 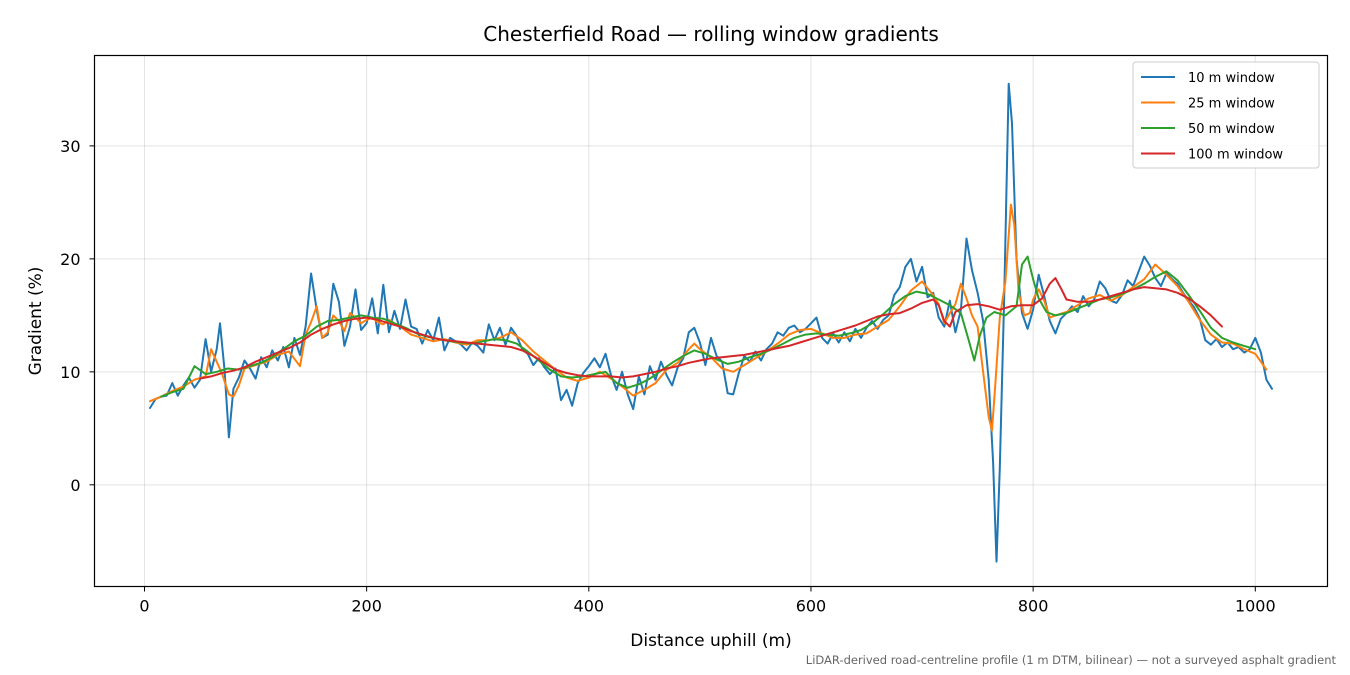 What do you see at coordinates (1235, 155) in the screenshot?
I see `legend-label: 100 m window` at bounding box center [1235, 155].